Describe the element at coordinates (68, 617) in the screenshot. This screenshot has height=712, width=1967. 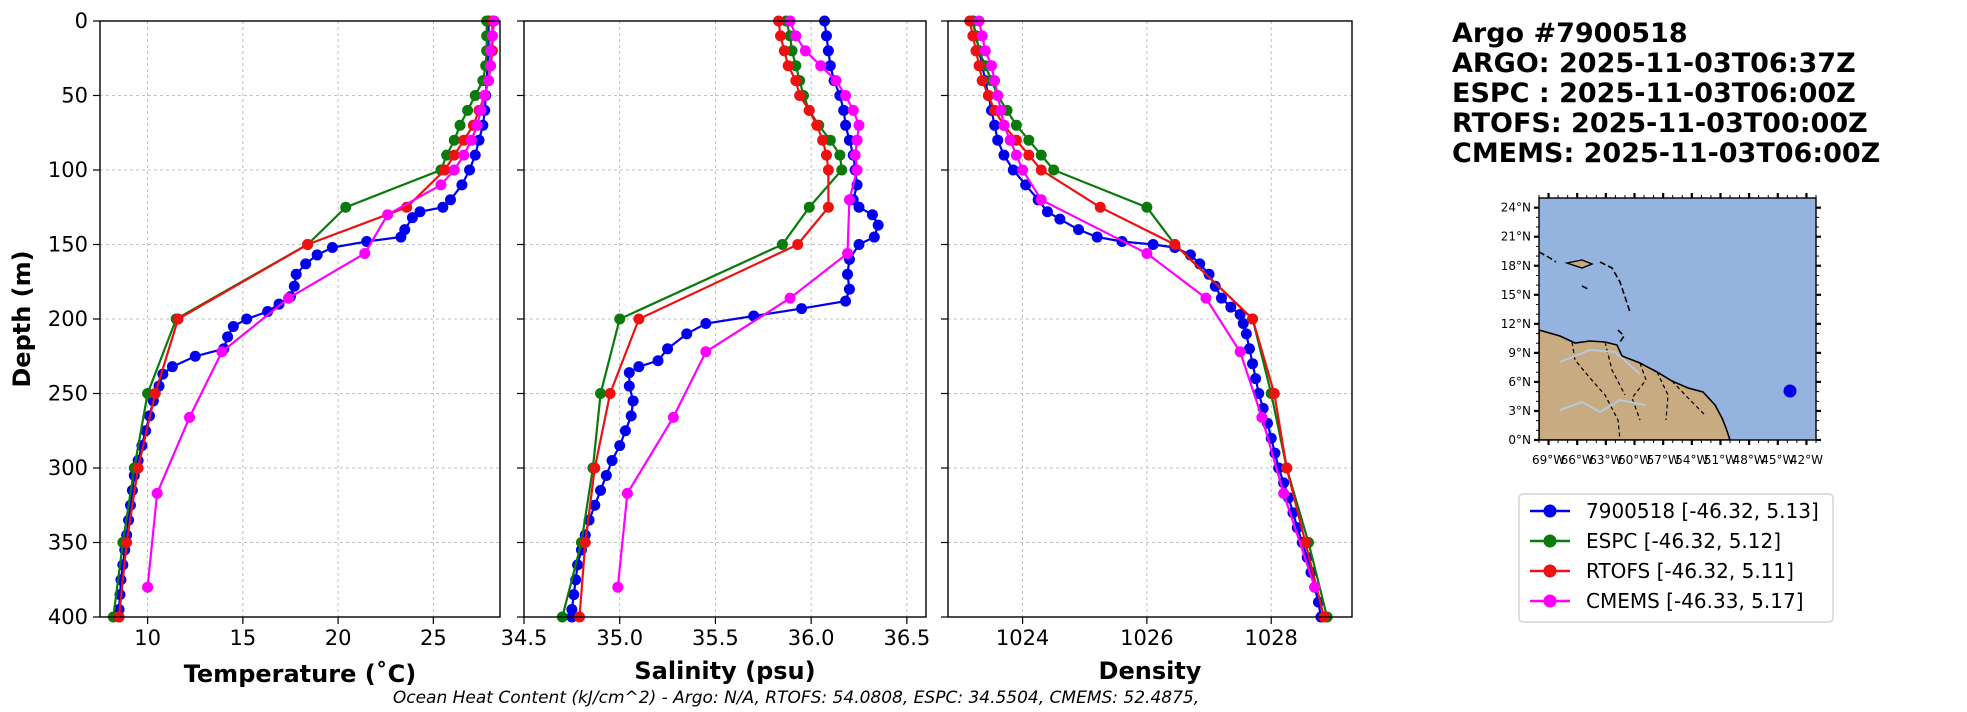
I see `temperature-y-tick-label: 400` at that location.